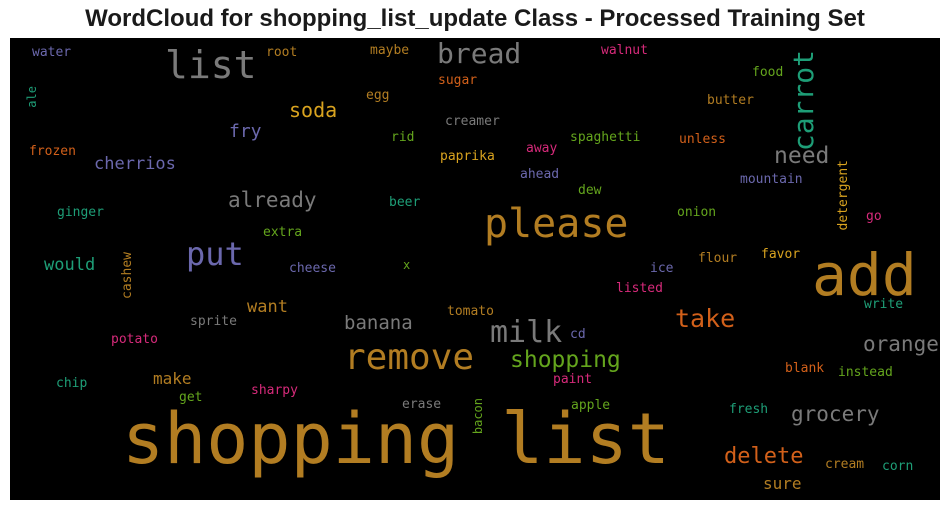 The image size is (950, 511). What do you see at coordinates (135, 164) in the screenshot?
I see `cloud-word-cherrios: cherrios` at bounding box center [135, 164].